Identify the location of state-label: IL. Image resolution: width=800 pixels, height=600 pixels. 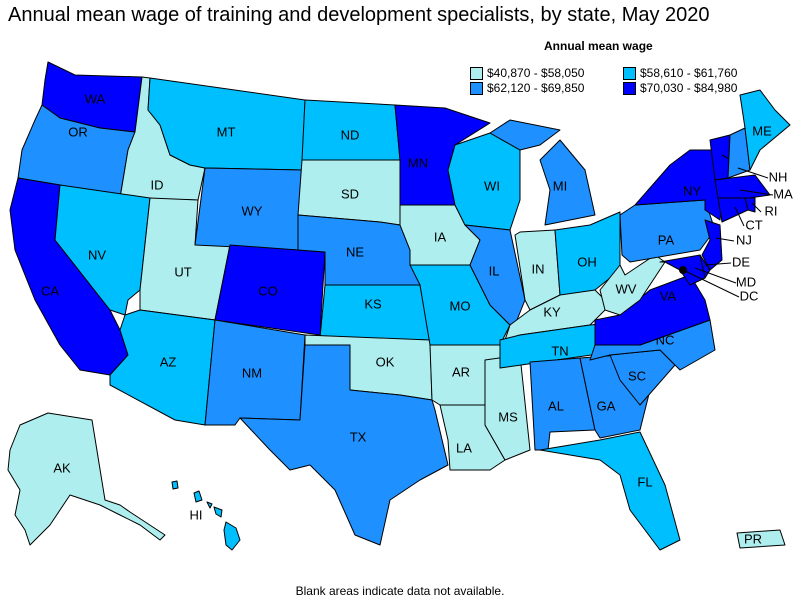
(494, 270).